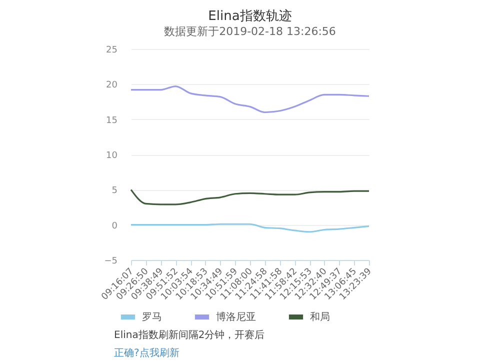 The height and width of the screenshot is (362, 500). I want to click on y-tick-label: 10, so click(112, 156).